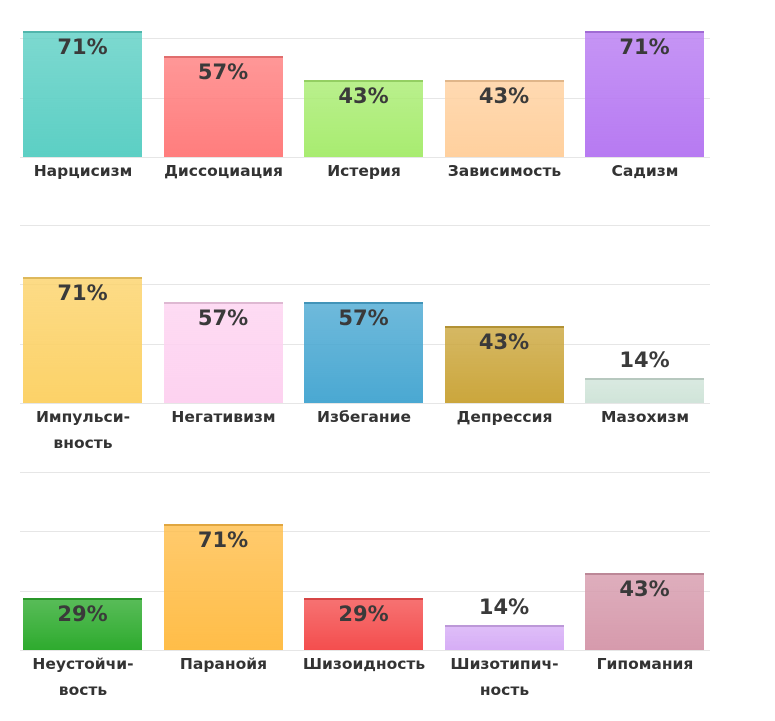 This screenshot has height=721, width=775. I want to click on category-label: Импульси-вность, so click(83, 430).